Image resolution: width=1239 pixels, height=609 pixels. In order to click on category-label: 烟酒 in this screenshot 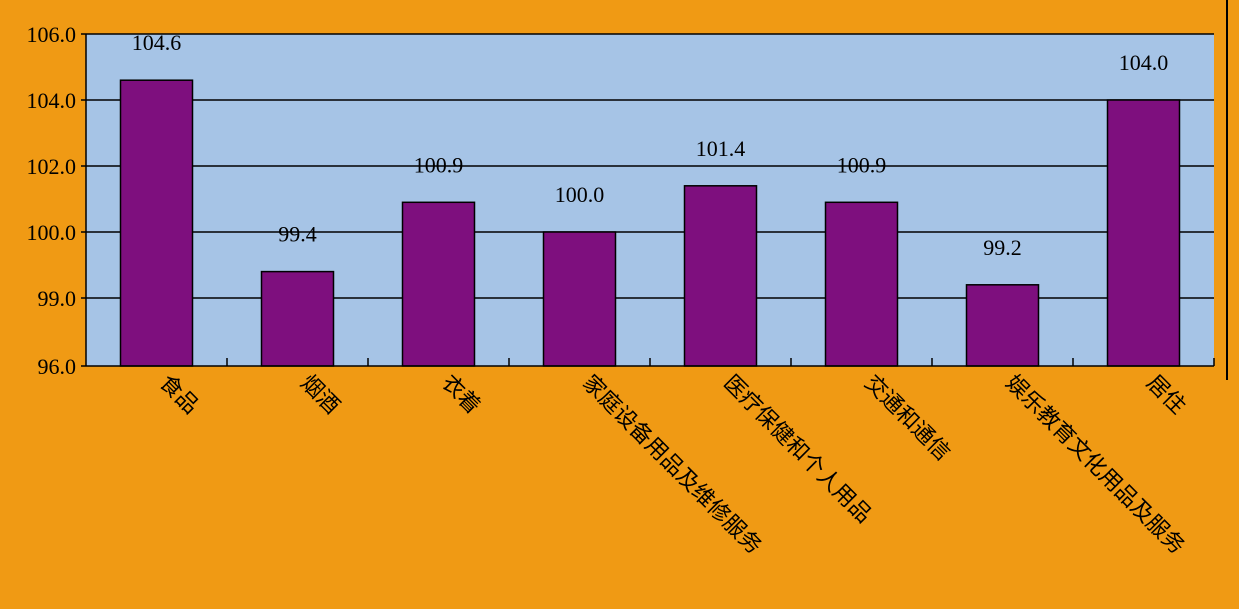, I will do `click(319, 395)`.